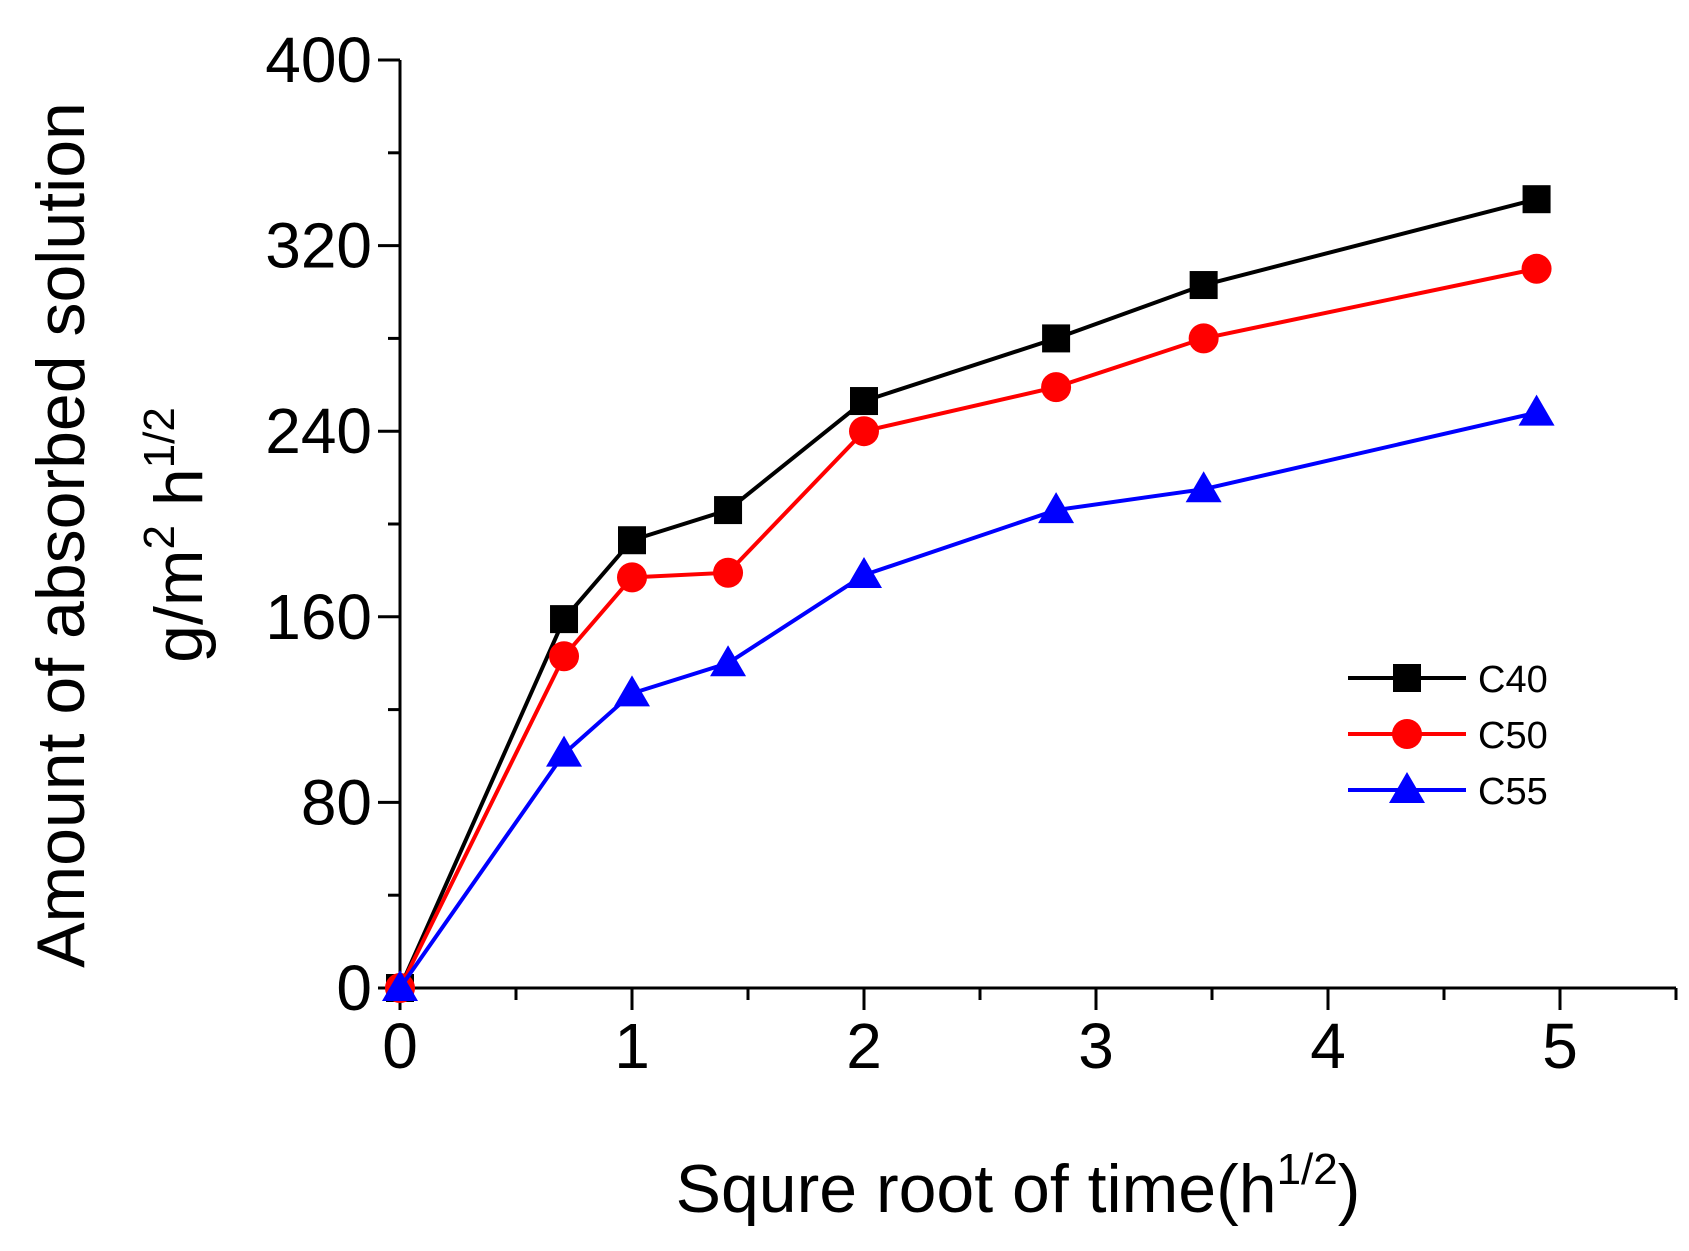 This screenshot has height=1251, width=1689. Describe the element at coordinates (61, 535) in the screenshot. I see `y-axis-title: Amount of absorbed solution` at that location.